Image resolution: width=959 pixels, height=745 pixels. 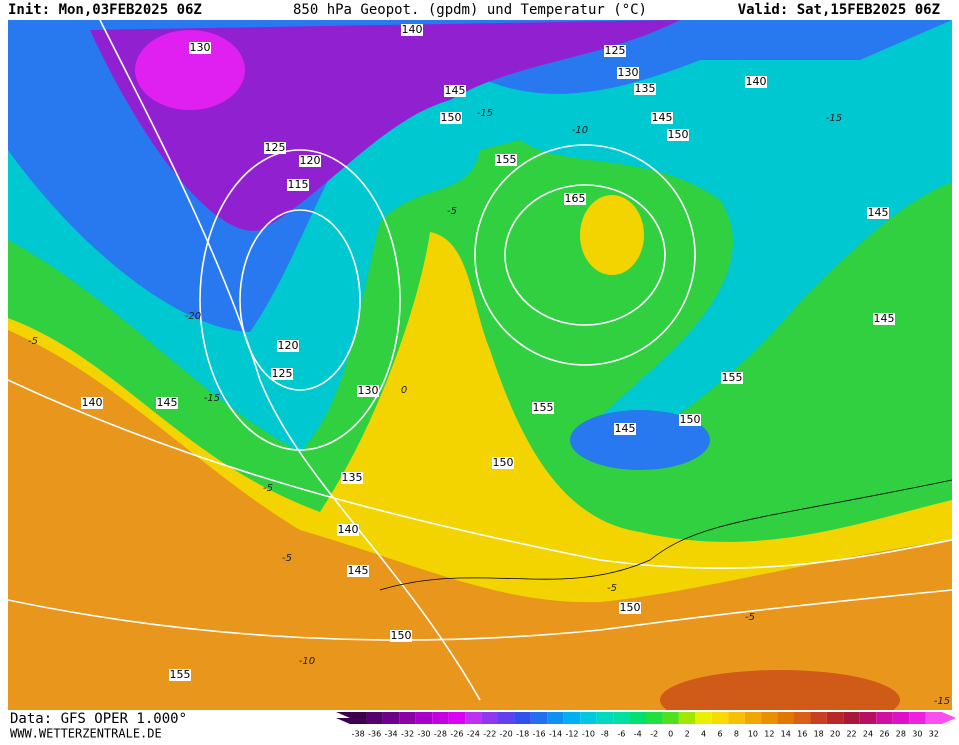 I want to click on scale-label: 6, so click(x=719, y=734).